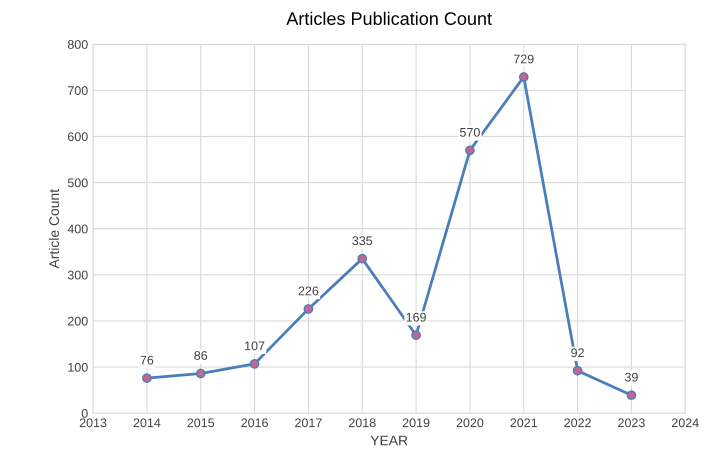 The height and width of the screenshot is (476, 705). Describe the element at coordinates (78, 137) in the screenshot. I see `y-tick-label: 600` at that location.